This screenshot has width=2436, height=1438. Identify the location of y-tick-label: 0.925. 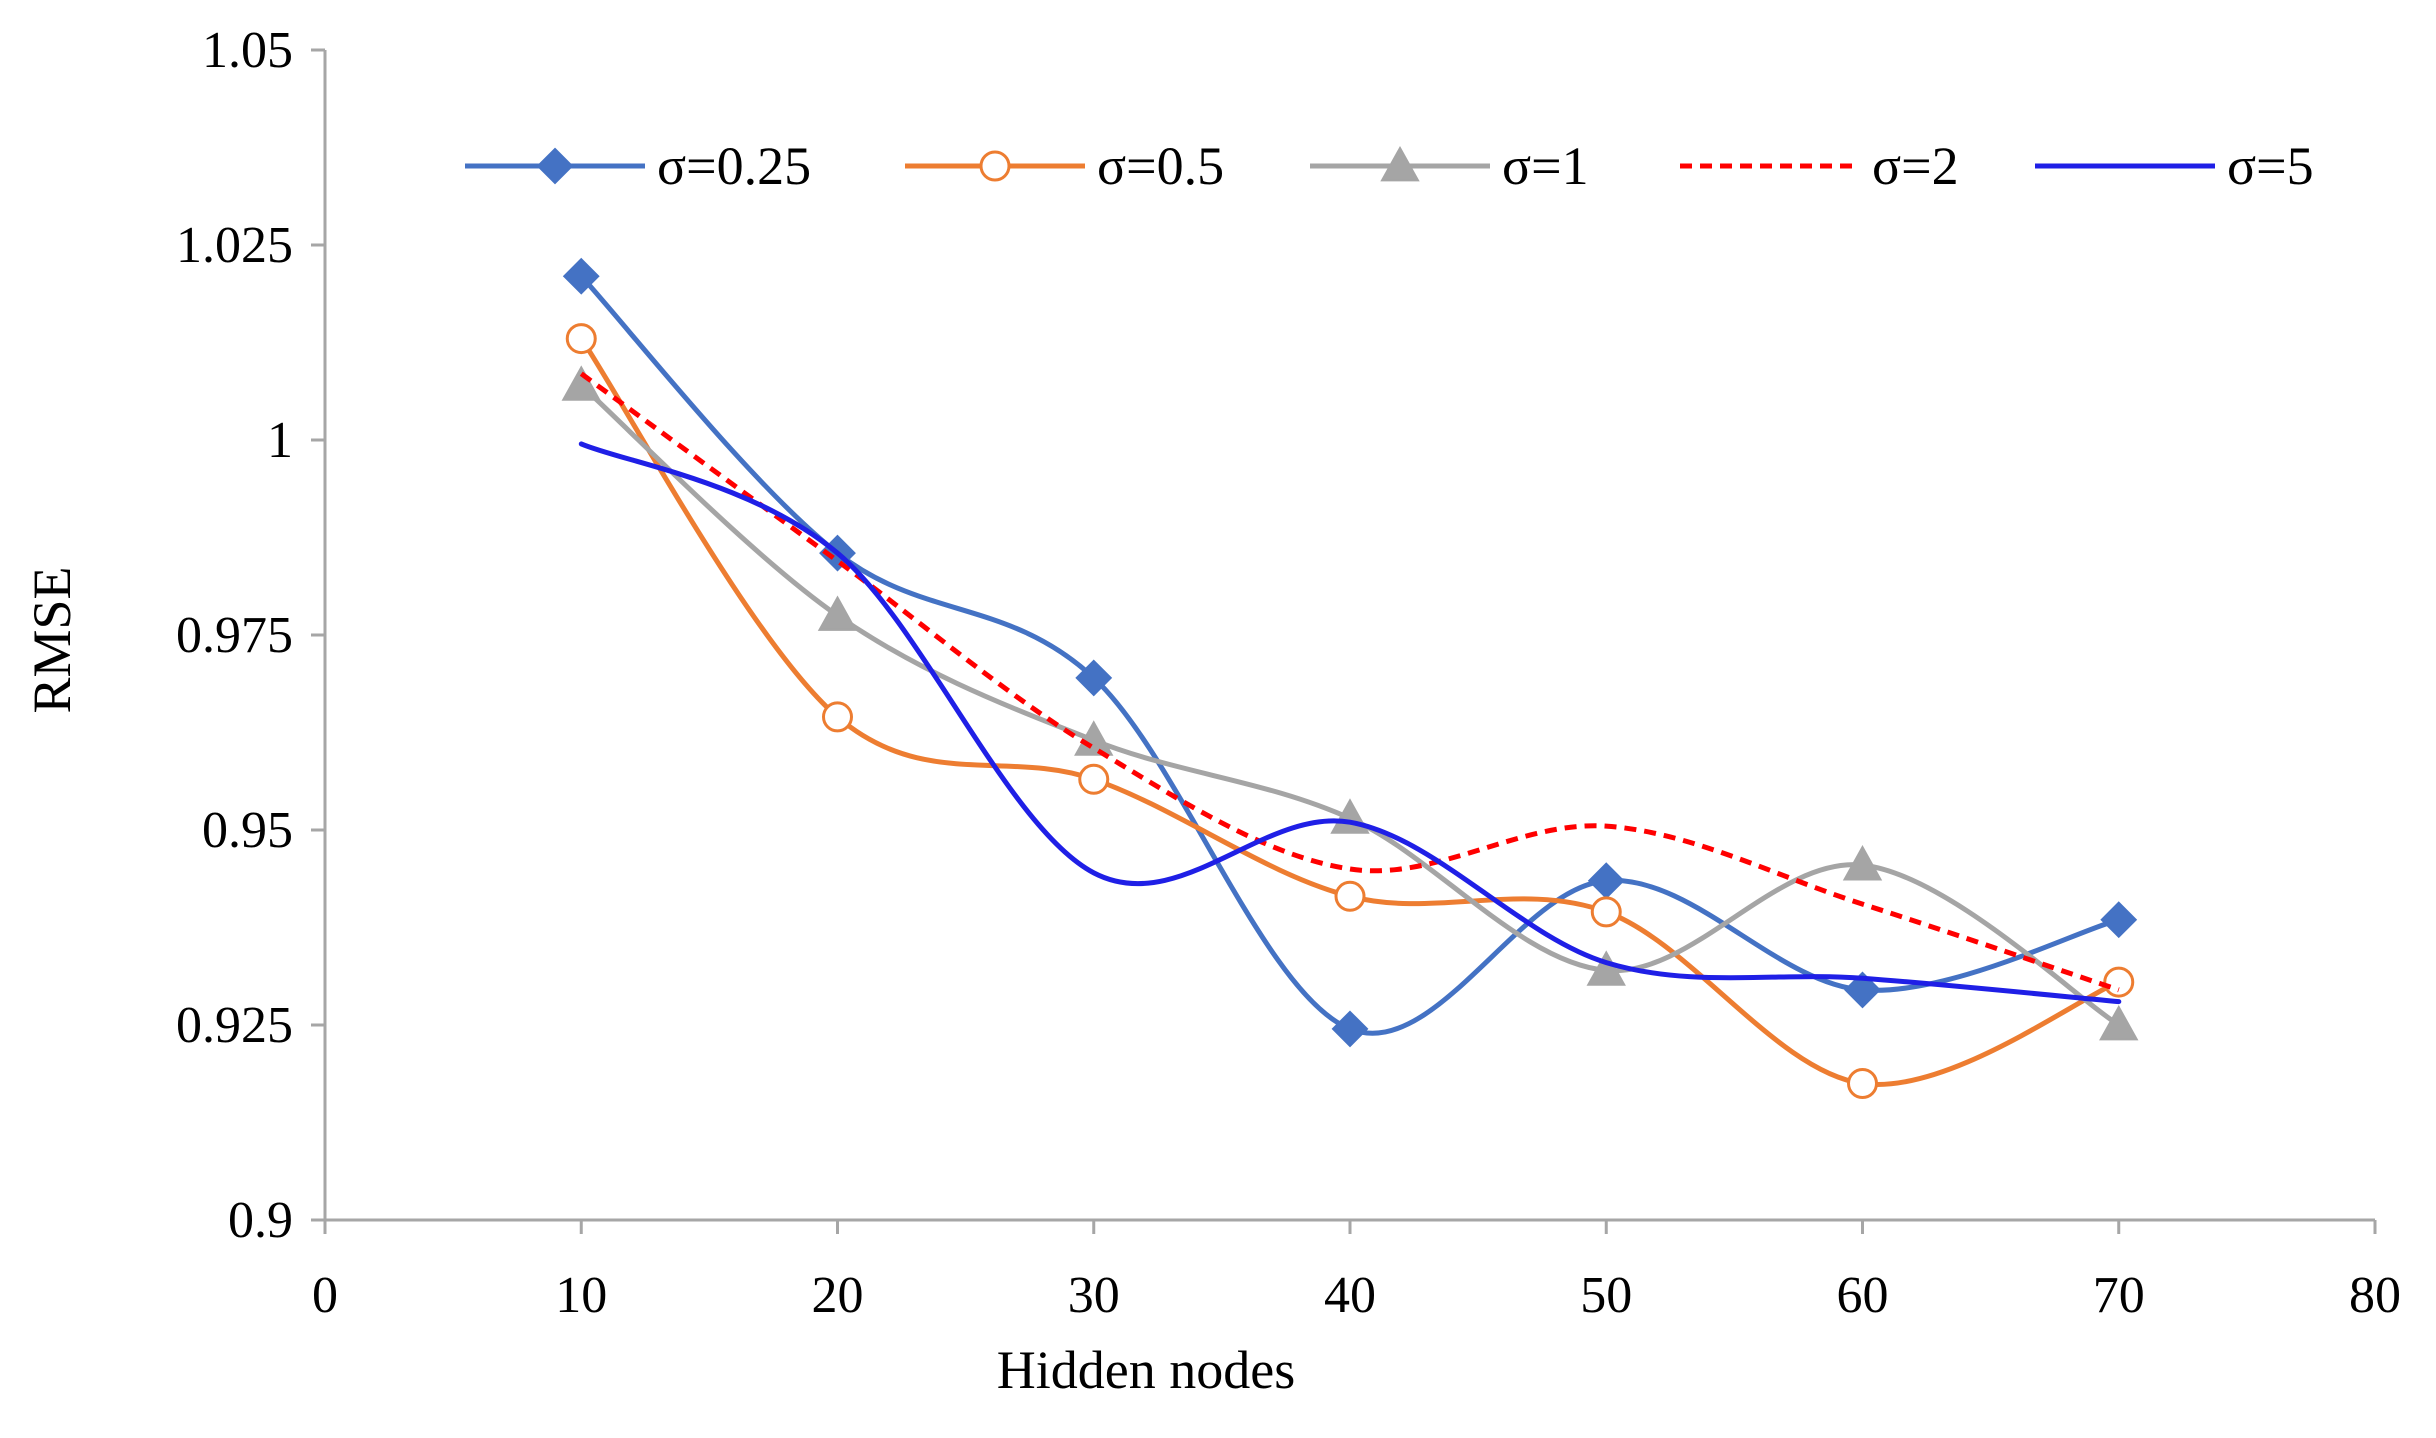
(234, 1025).